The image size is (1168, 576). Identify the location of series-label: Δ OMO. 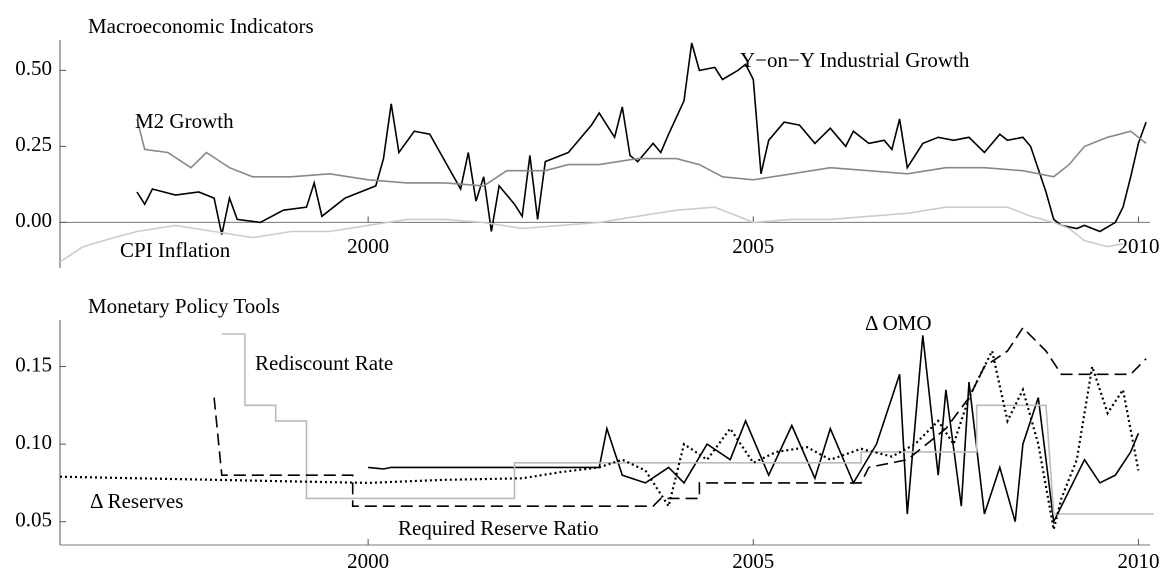
(898, 323).